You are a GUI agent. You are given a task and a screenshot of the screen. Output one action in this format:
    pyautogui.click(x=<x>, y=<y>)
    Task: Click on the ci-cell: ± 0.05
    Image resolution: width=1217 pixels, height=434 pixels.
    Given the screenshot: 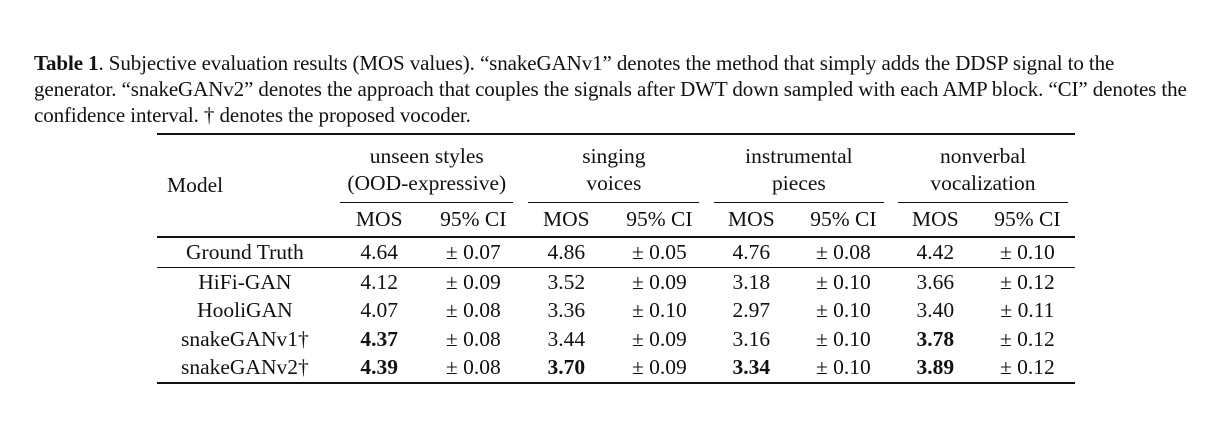 What is the action you would take?
    pyautogui.click(x=659, y=252)
    